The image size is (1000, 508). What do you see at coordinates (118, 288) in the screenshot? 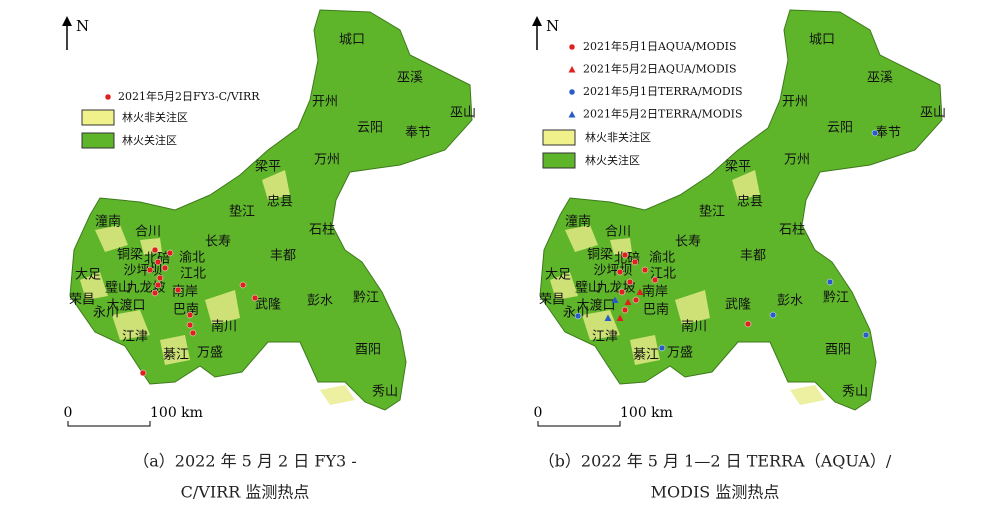
I see `district-label: 璧山` at bounding box center [118, 288].